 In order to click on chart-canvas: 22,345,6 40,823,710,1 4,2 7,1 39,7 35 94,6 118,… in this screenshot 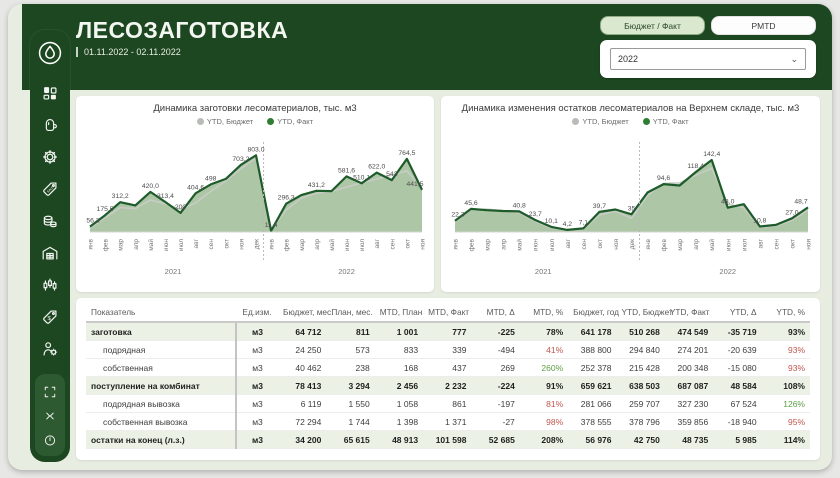, I will do `click(630, 203)`.